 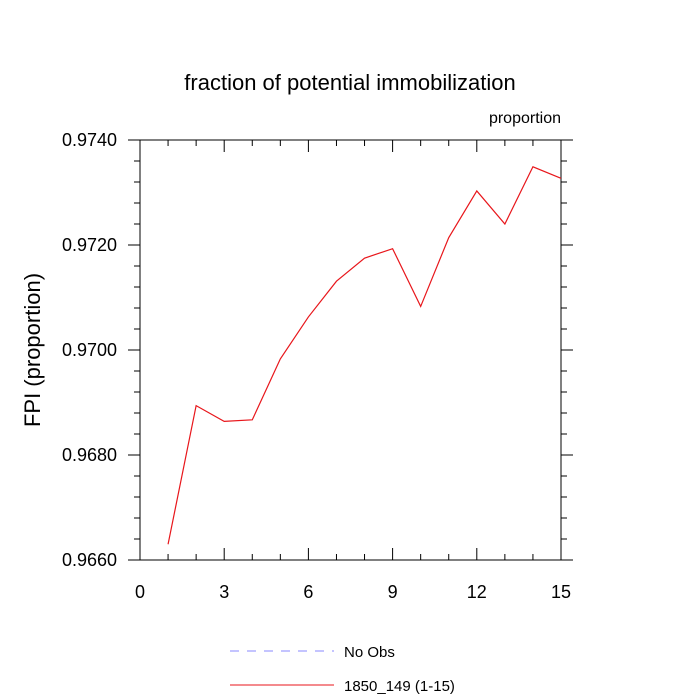 I want to click on y-tick-label: 0.9720, so click(x=89, y=245).